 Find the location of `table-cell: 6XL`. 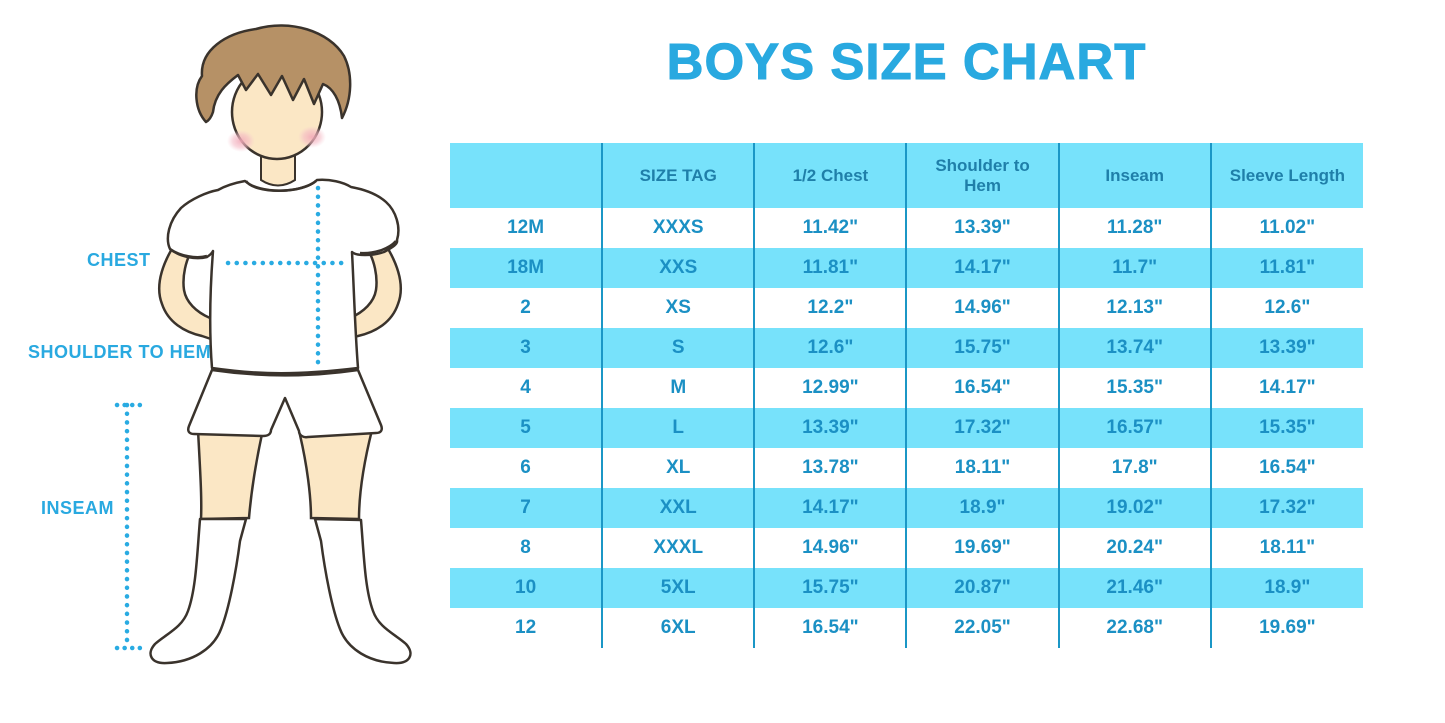

table-cell: 6XL is located at coordinates (678, 628).